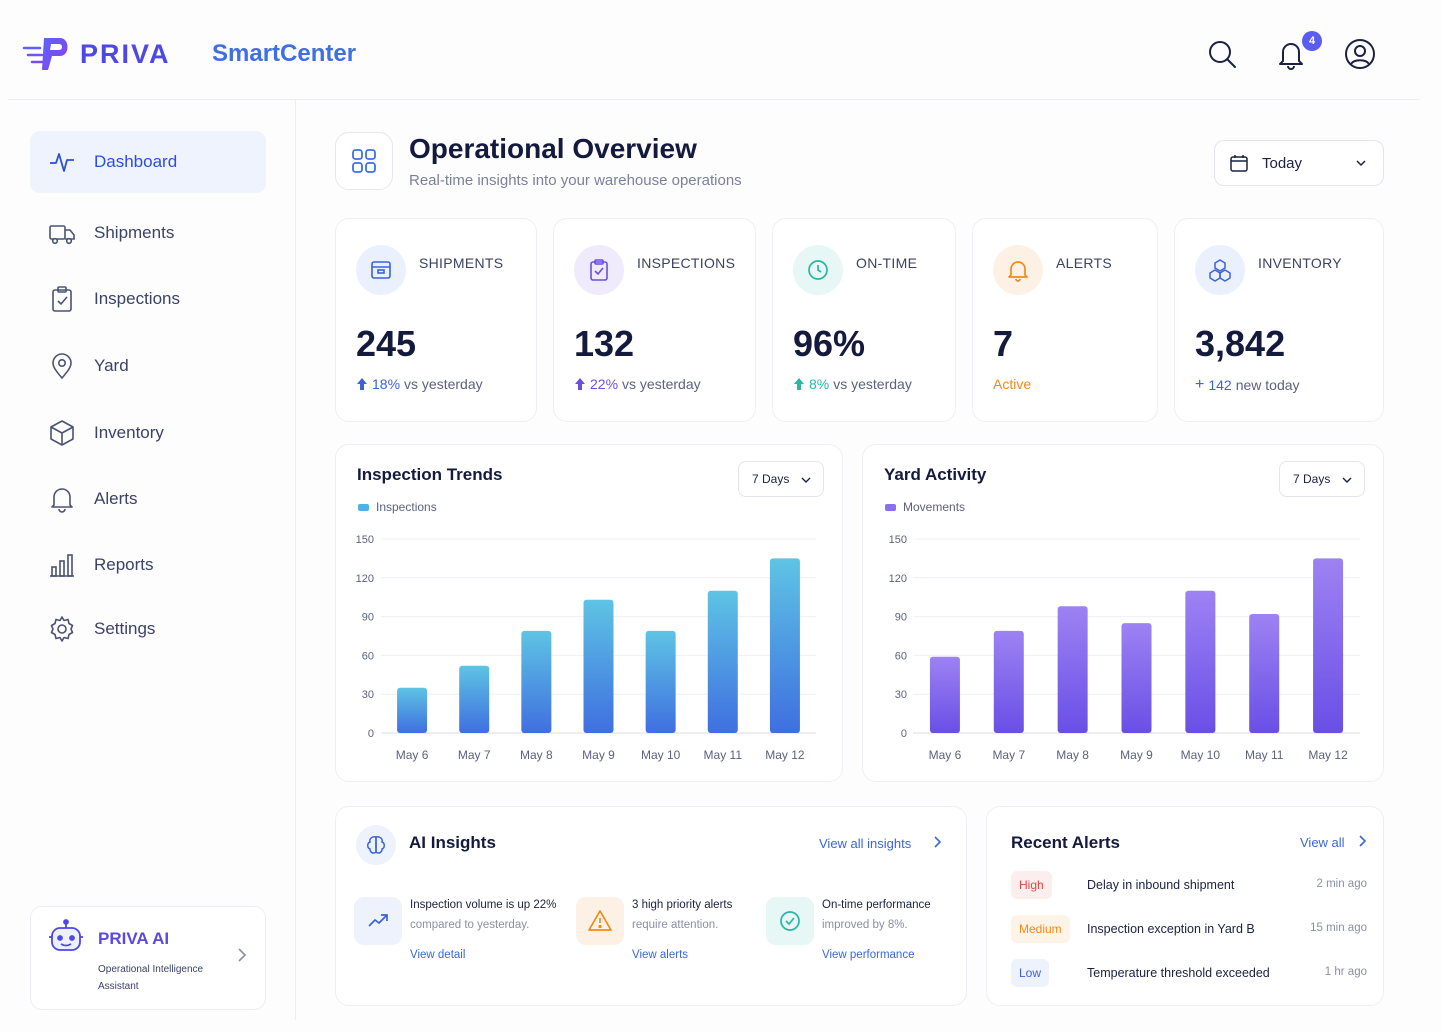  What do you see at coordinates (901, 618) in the screenshot?
I see `y-tick-label: 90` at bounding box center [901, 618].